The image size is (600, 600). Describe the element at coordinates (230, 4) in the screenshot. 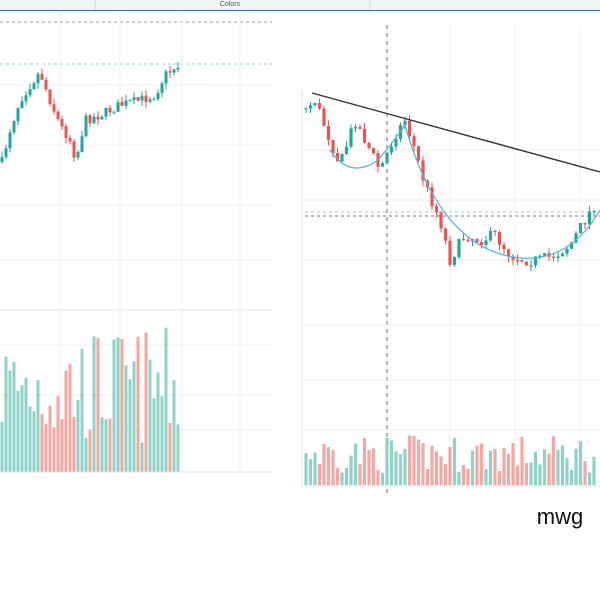

I see `toolbar-label: Colors` at that location.